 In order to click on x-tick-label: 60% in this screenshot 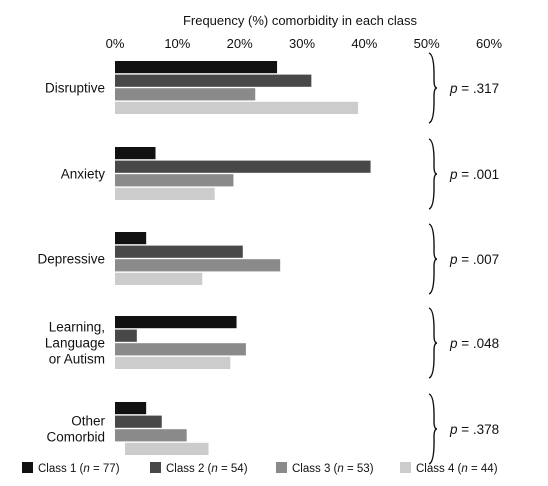, I will do `click(489, 43)`.